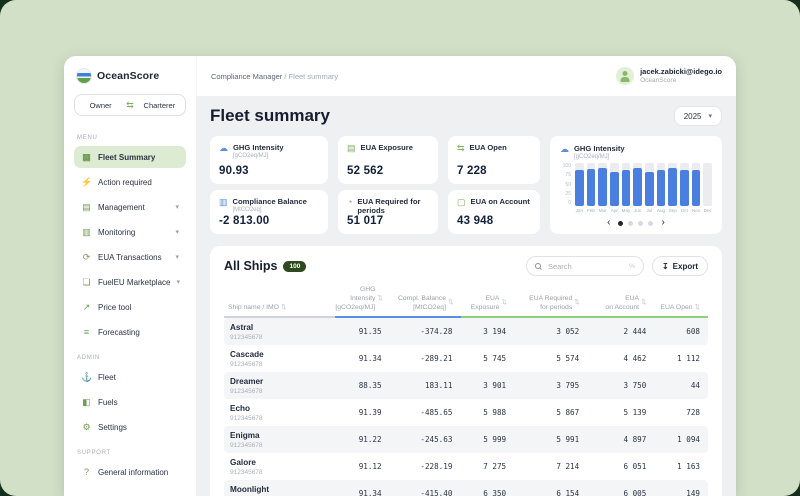 This screenshot has height=496, width=800. Describe the element at coordinates (240, 408) in the screenshot. I see `ship-name: Echo` at that location.